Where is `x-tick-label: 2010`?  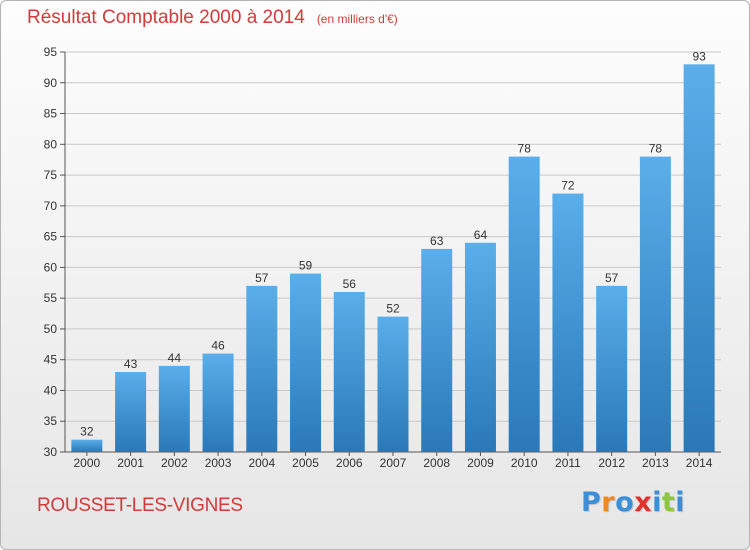 x-tick-label: 2010 is located at coordinates (524, 463).